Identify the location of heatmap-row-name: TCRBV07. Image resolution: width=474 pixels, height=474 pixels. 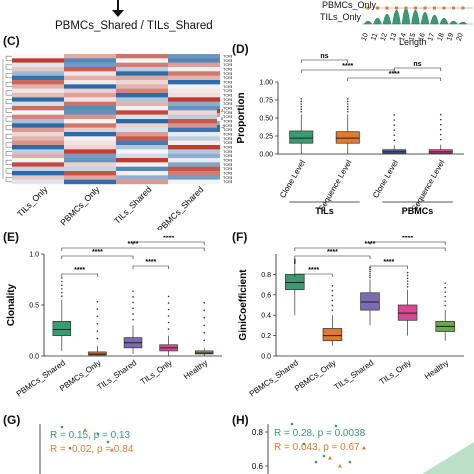
(227, 83).